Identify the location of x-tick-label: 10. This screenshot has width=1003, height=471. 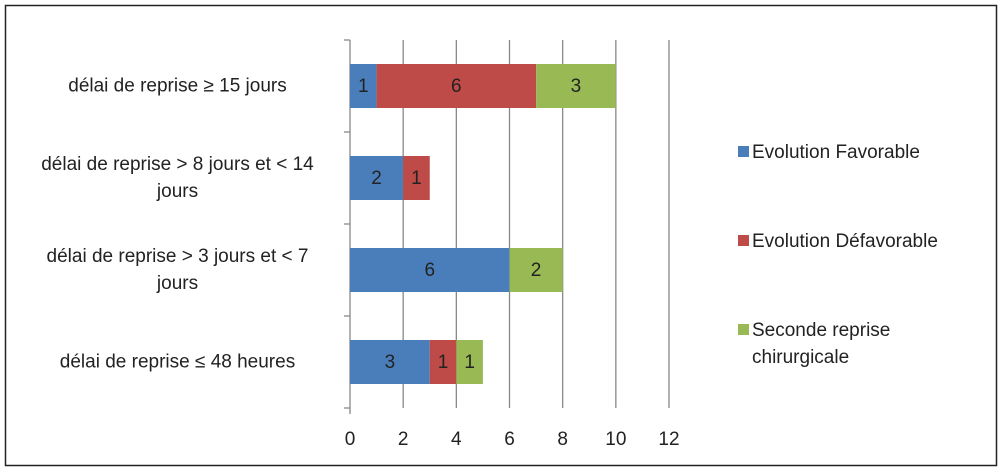
(615, 439).